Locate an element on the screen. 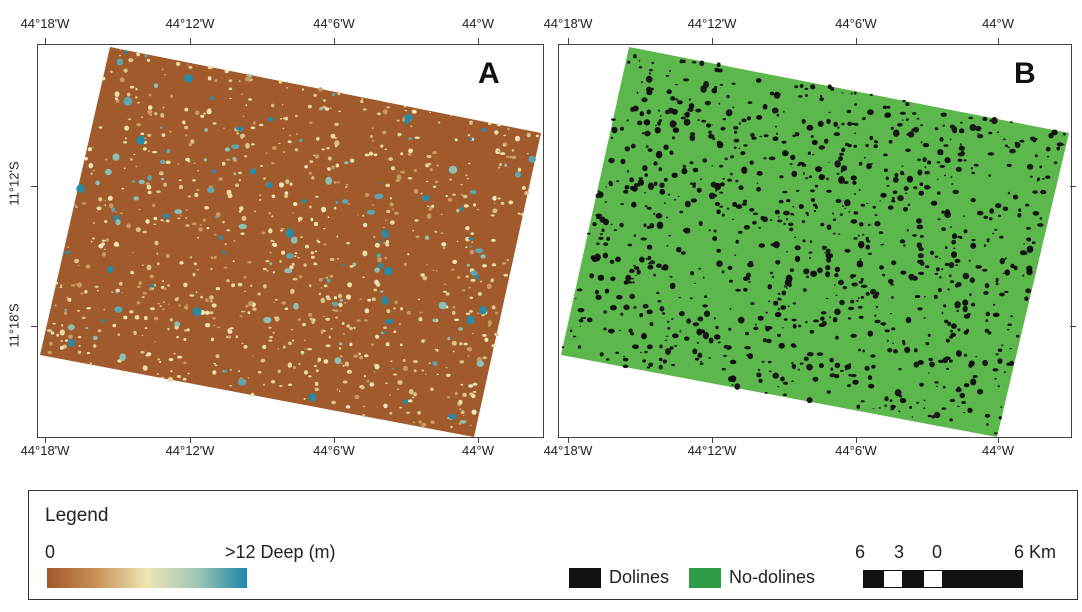 The image size is (1082, 612). map-b-top-tick-4: 44°W is located at coordinates (998, 23).